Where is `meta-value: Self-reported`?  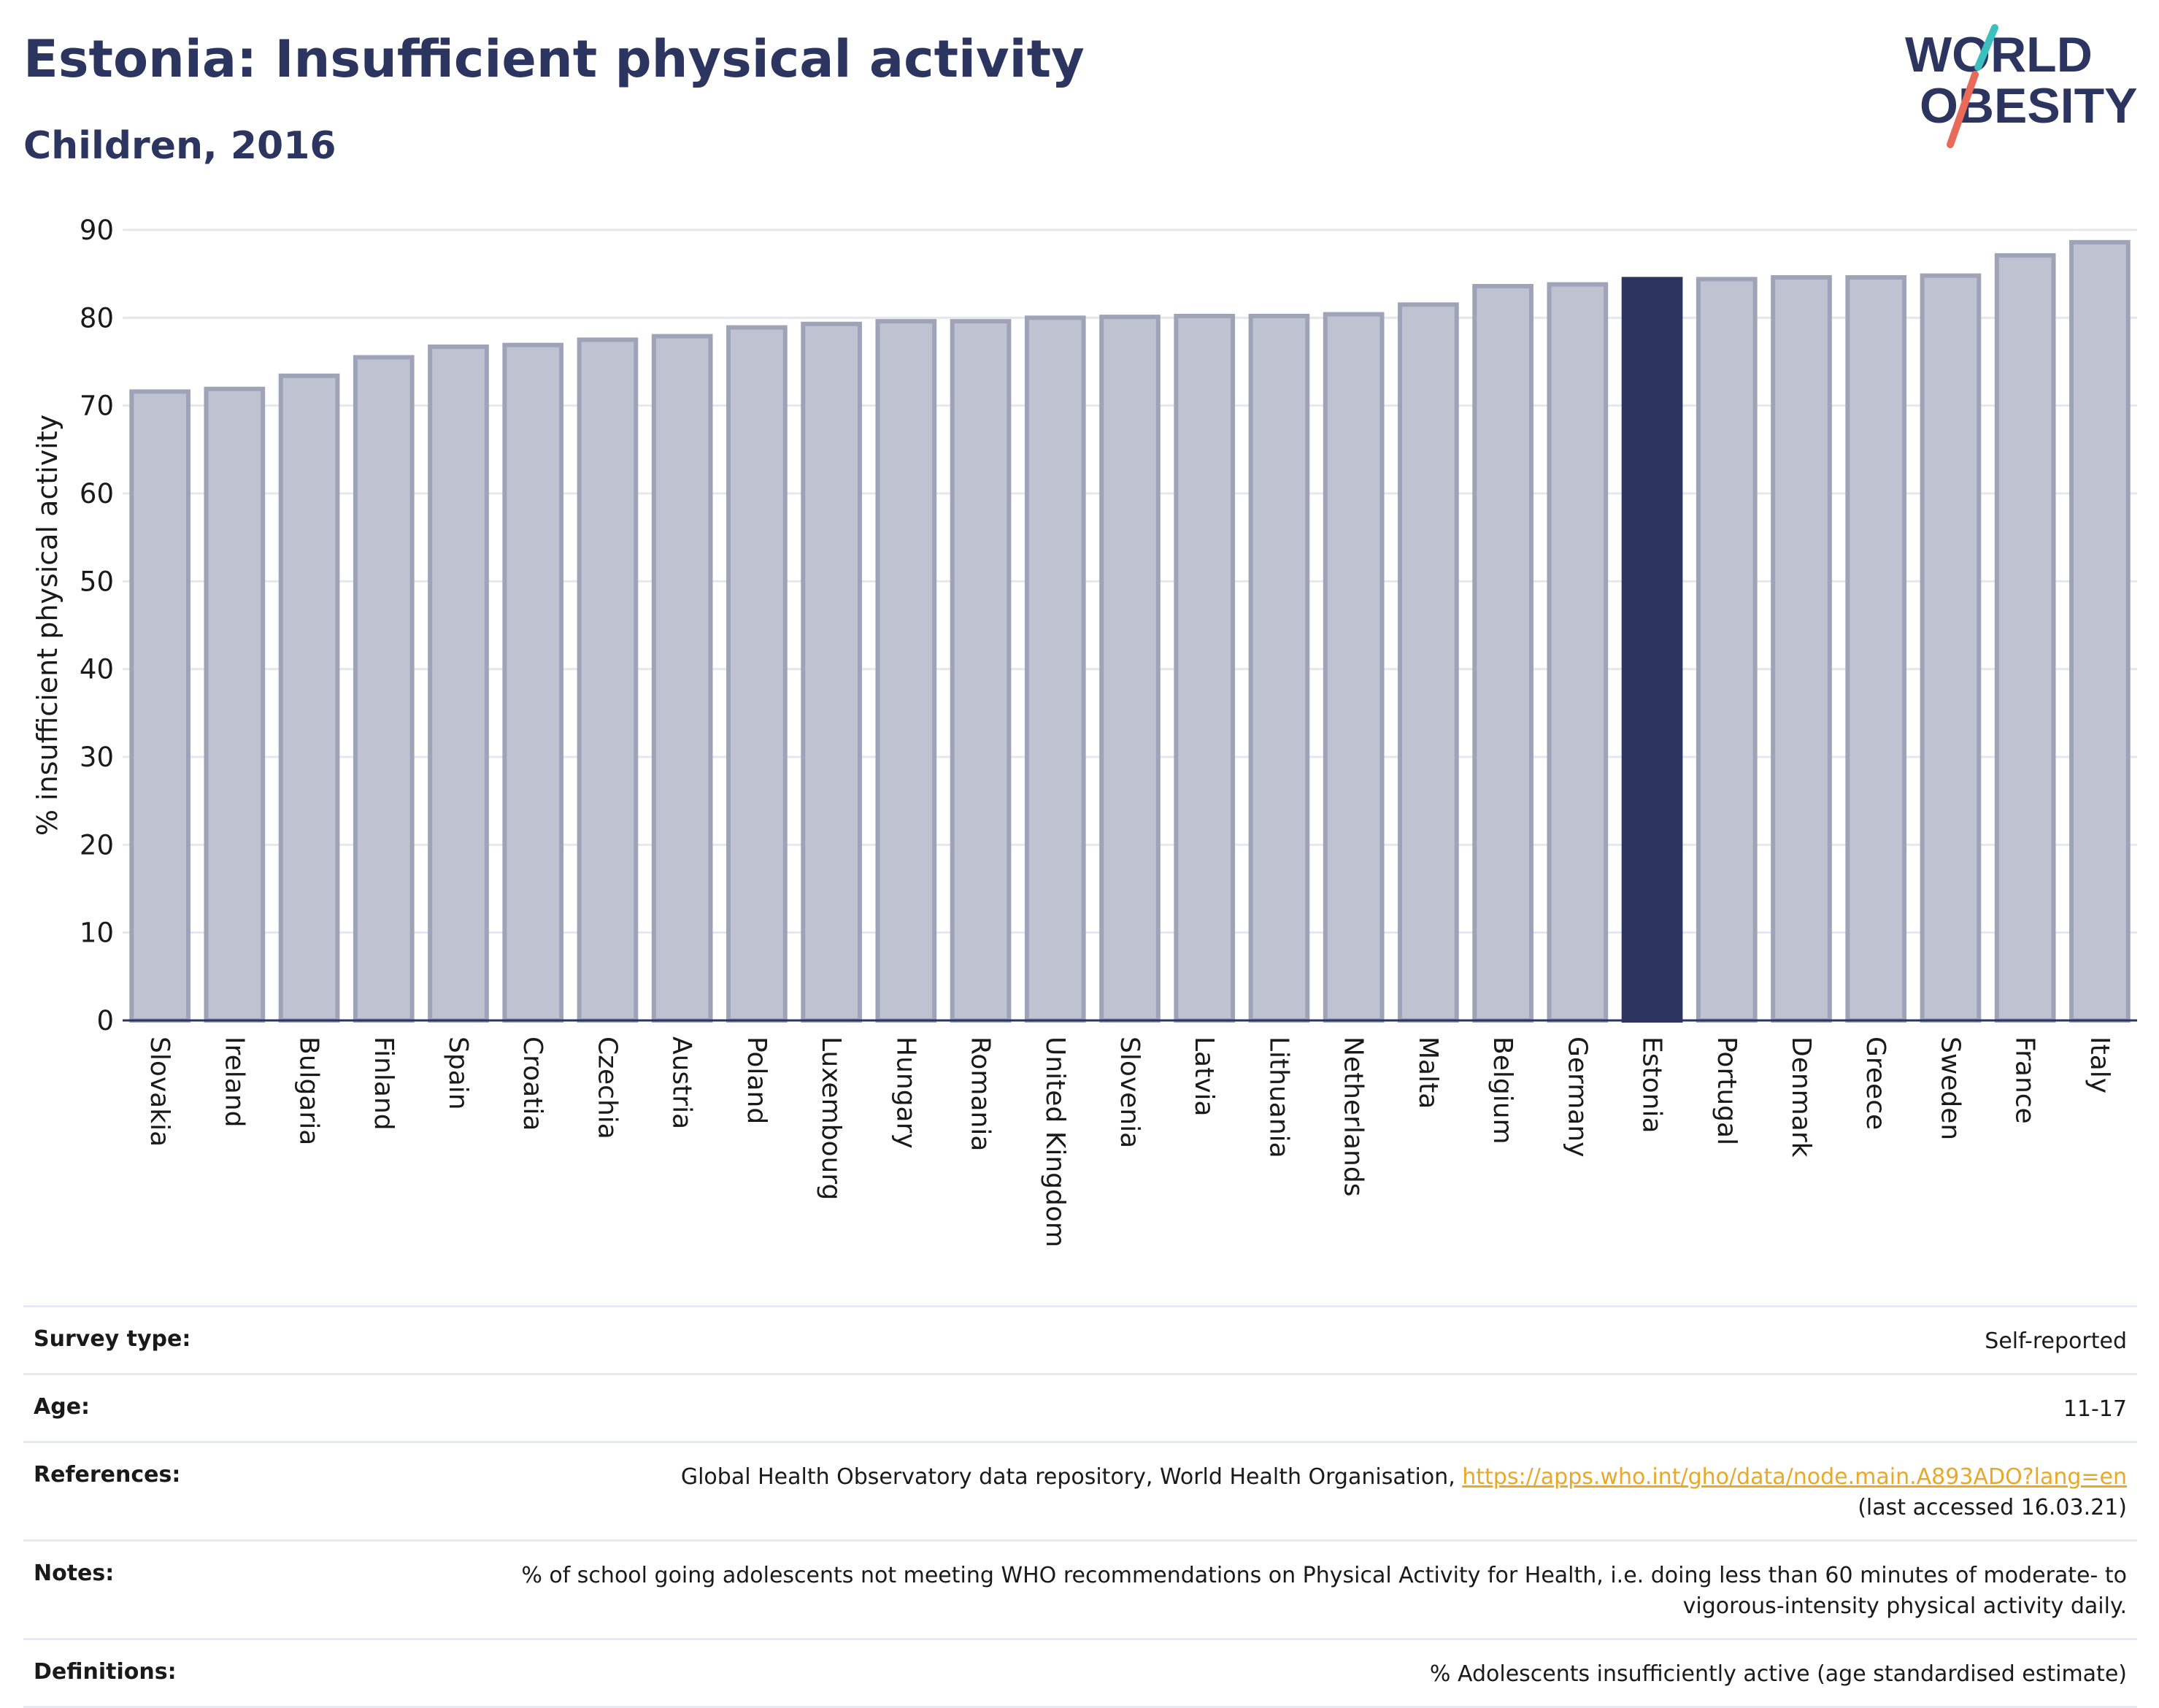
meta-value: Self-reported is located at coordinates (2056, 1341).